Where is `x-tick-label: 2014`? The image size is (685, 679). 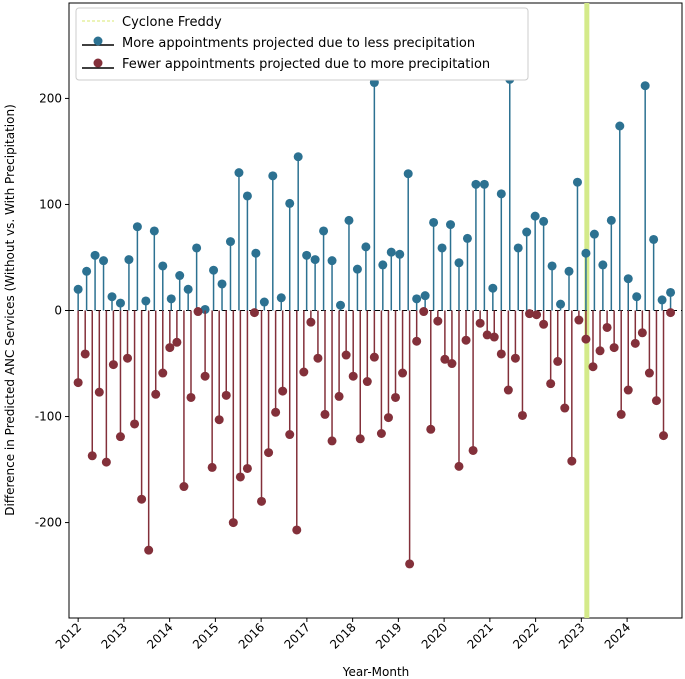
x-tick-label: 2014 is located at coordinates (159, 635).